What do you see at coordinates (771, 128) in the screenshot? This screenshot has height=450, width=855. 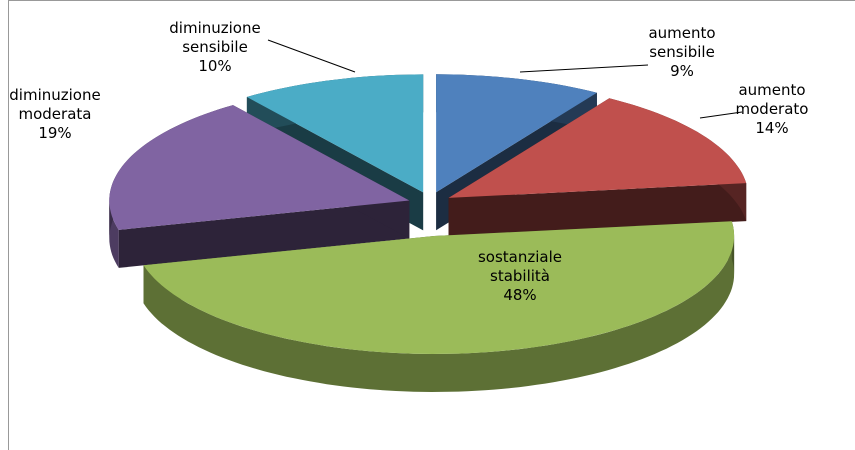 I see `value-label: 14%` at bounding box center [771, 128].